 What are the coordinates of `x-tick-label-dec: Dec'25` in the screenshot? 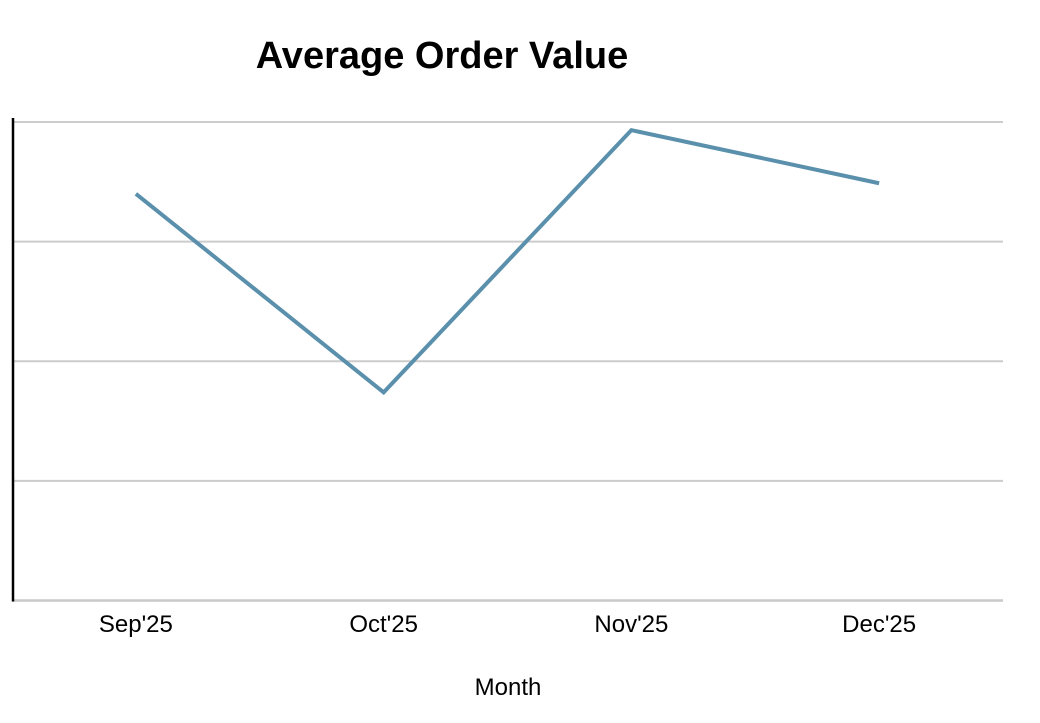 It's located at (879, 624).